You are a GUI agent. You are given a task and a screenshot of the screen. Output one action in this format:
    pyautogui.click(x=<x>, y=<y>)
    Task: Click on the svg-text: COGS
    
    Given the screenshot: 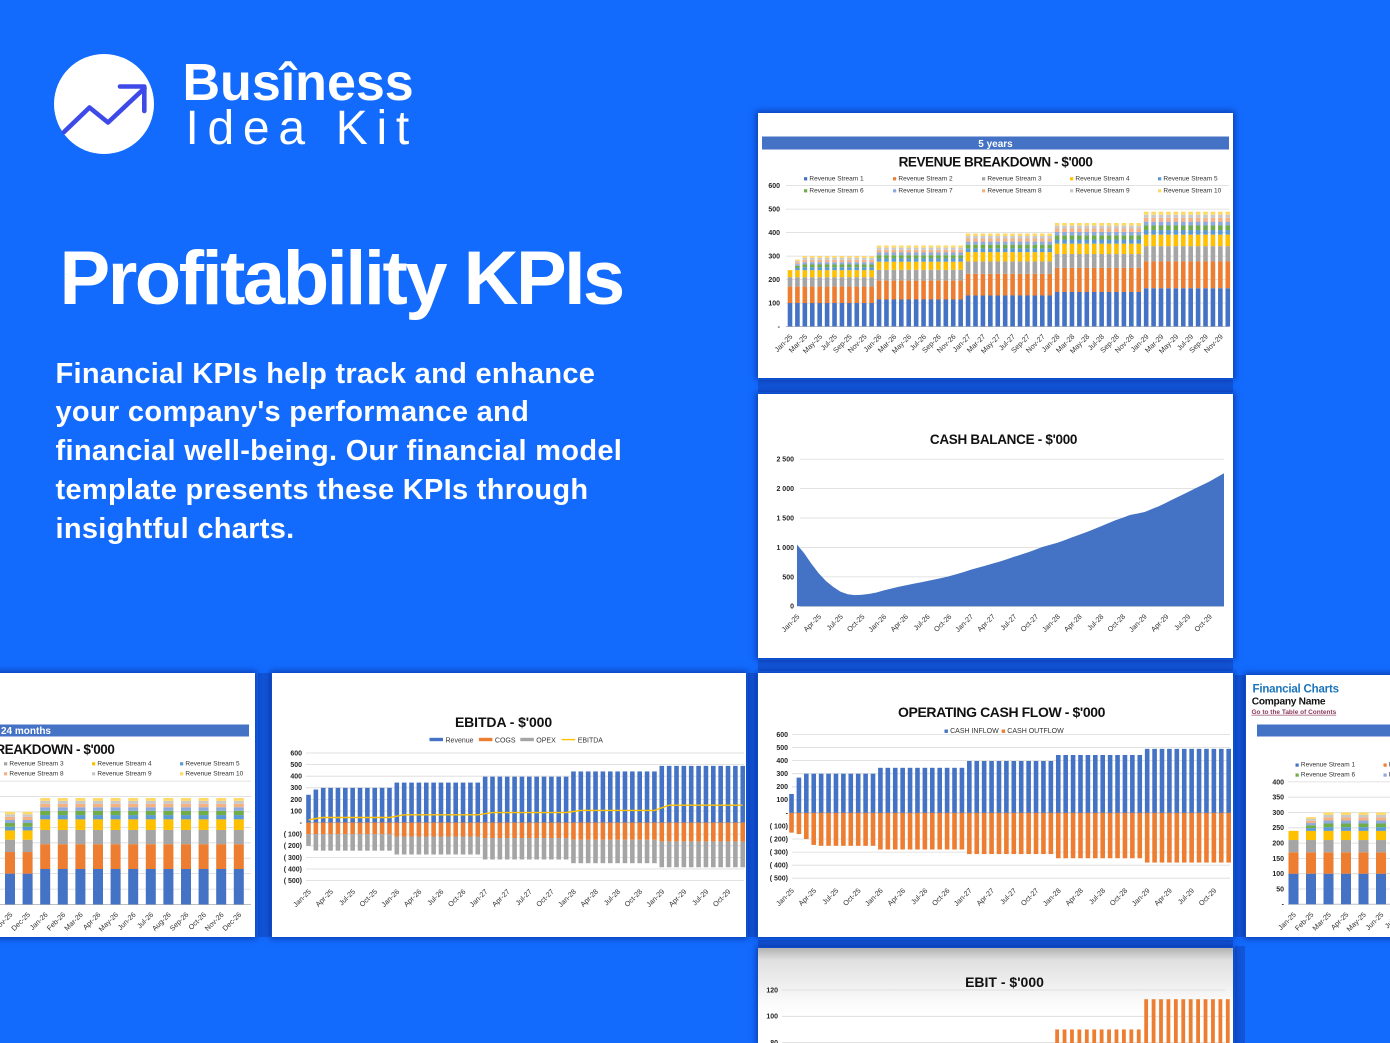 What is the action you would take?
    pyautogui.click(x=505, y=741)
    